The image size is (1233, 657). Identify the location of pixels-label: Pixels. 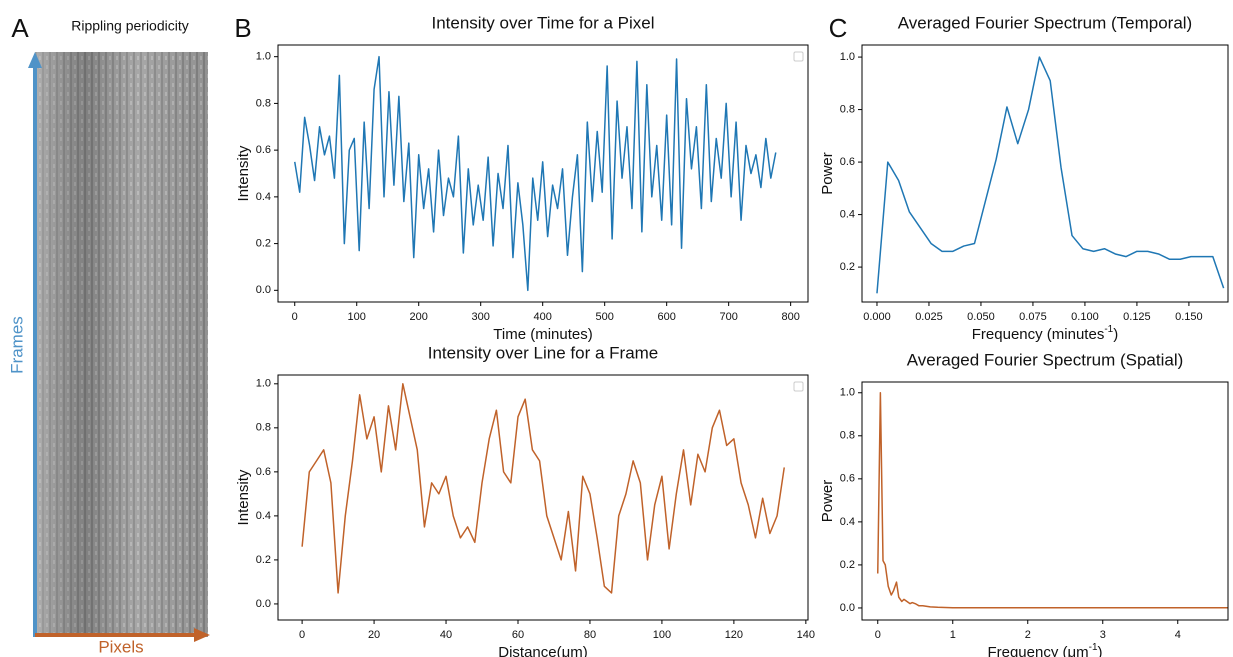
(120, 646).